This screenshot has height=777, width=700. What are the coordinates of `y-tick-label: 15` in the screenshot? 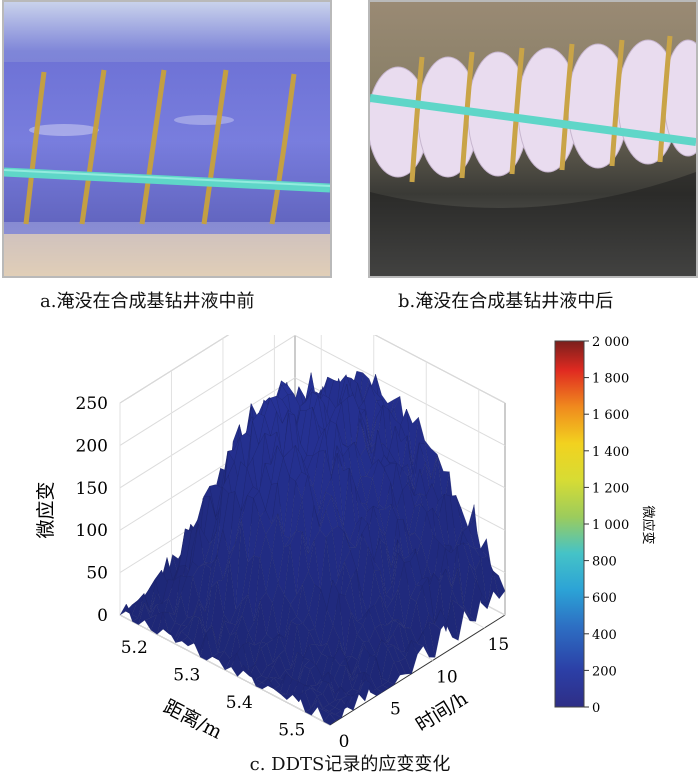 It's located at (499, 645).